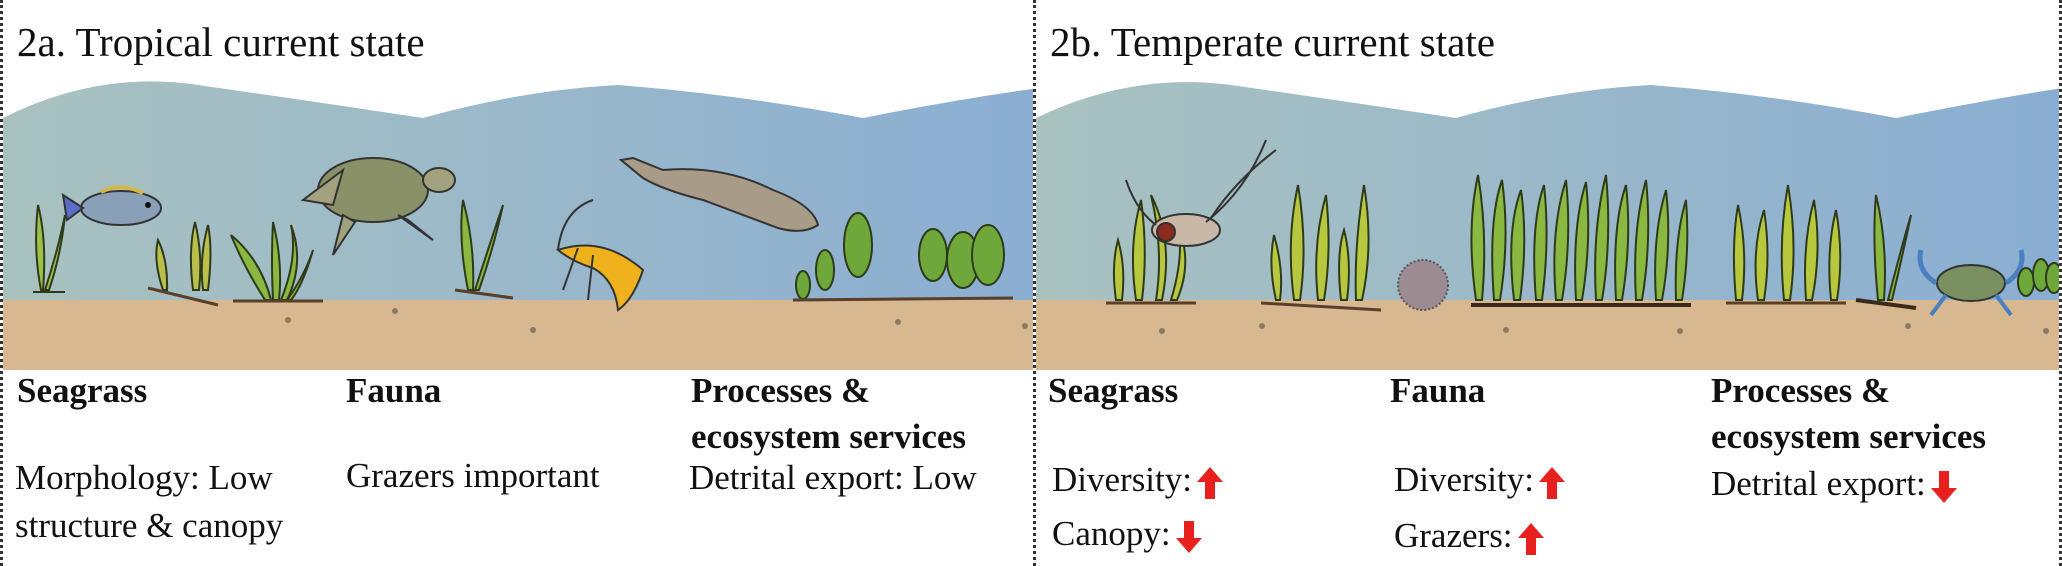  What do you see at coordinates (221, 42) in the screenshot?
I see `panel-title: 2a. Tropical current state` at bounding box center [221, 42].